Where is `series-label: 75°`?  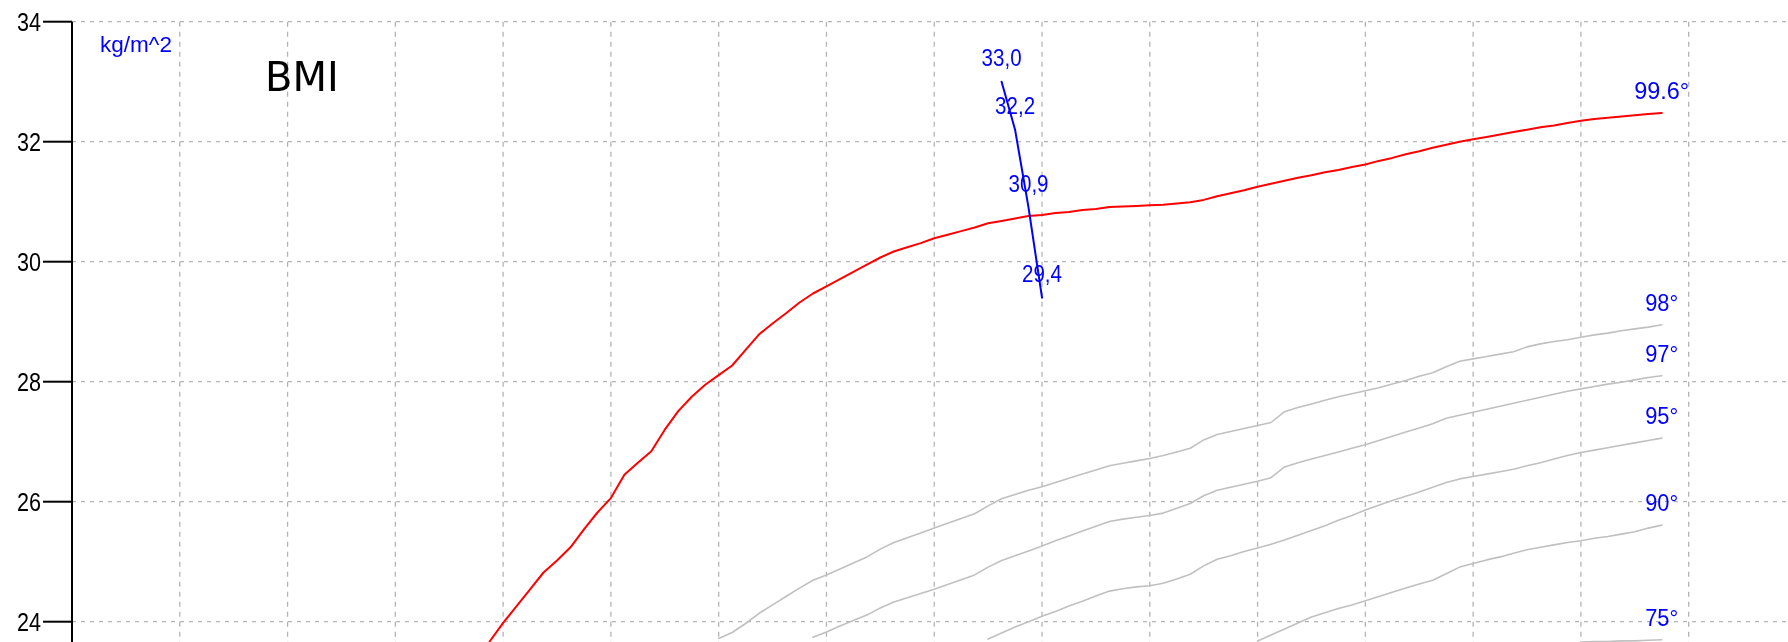 series-label: 75° is located at coordinates (1663, 617).